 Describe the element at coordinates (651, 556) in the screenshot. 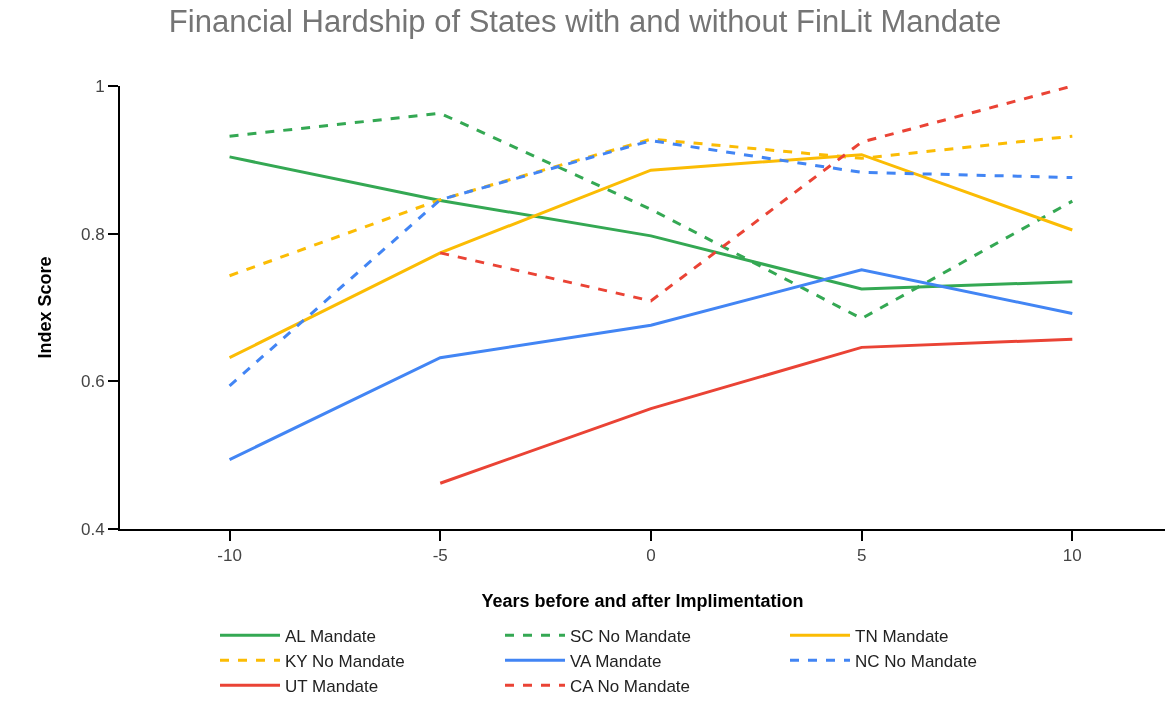

I see `x-tick-label: 0` at that location.